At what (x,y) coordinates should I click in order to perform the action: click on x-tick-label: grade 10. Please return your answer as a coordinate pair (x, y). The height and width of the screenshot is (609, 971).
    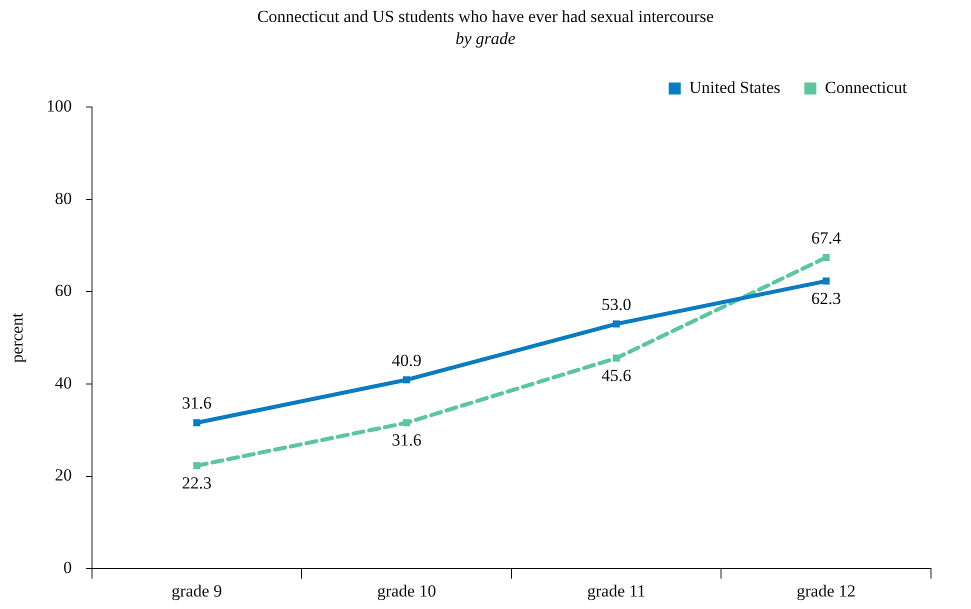
    Looking at the image, I should click on (406, 590).